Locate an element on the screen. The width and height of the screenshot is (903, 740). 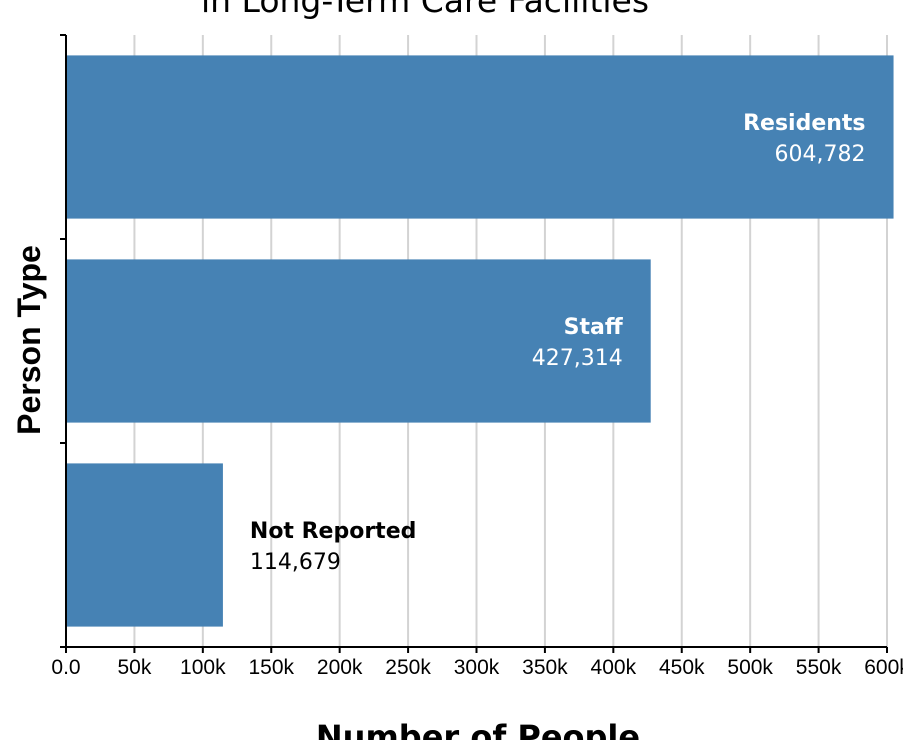
bar-value-label: 114,679 is located at coordinates (295, 562).